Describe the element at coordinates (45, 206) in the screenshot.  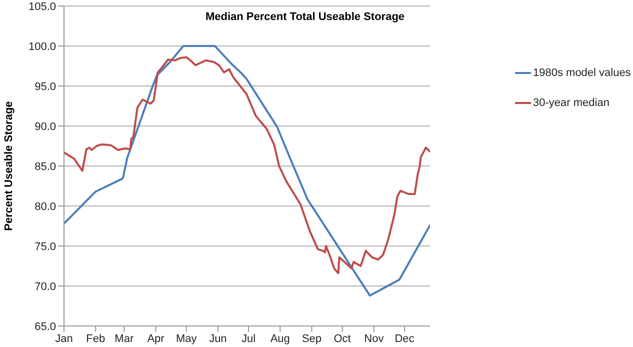
I see `y-tick-label: 80.0` at that location.